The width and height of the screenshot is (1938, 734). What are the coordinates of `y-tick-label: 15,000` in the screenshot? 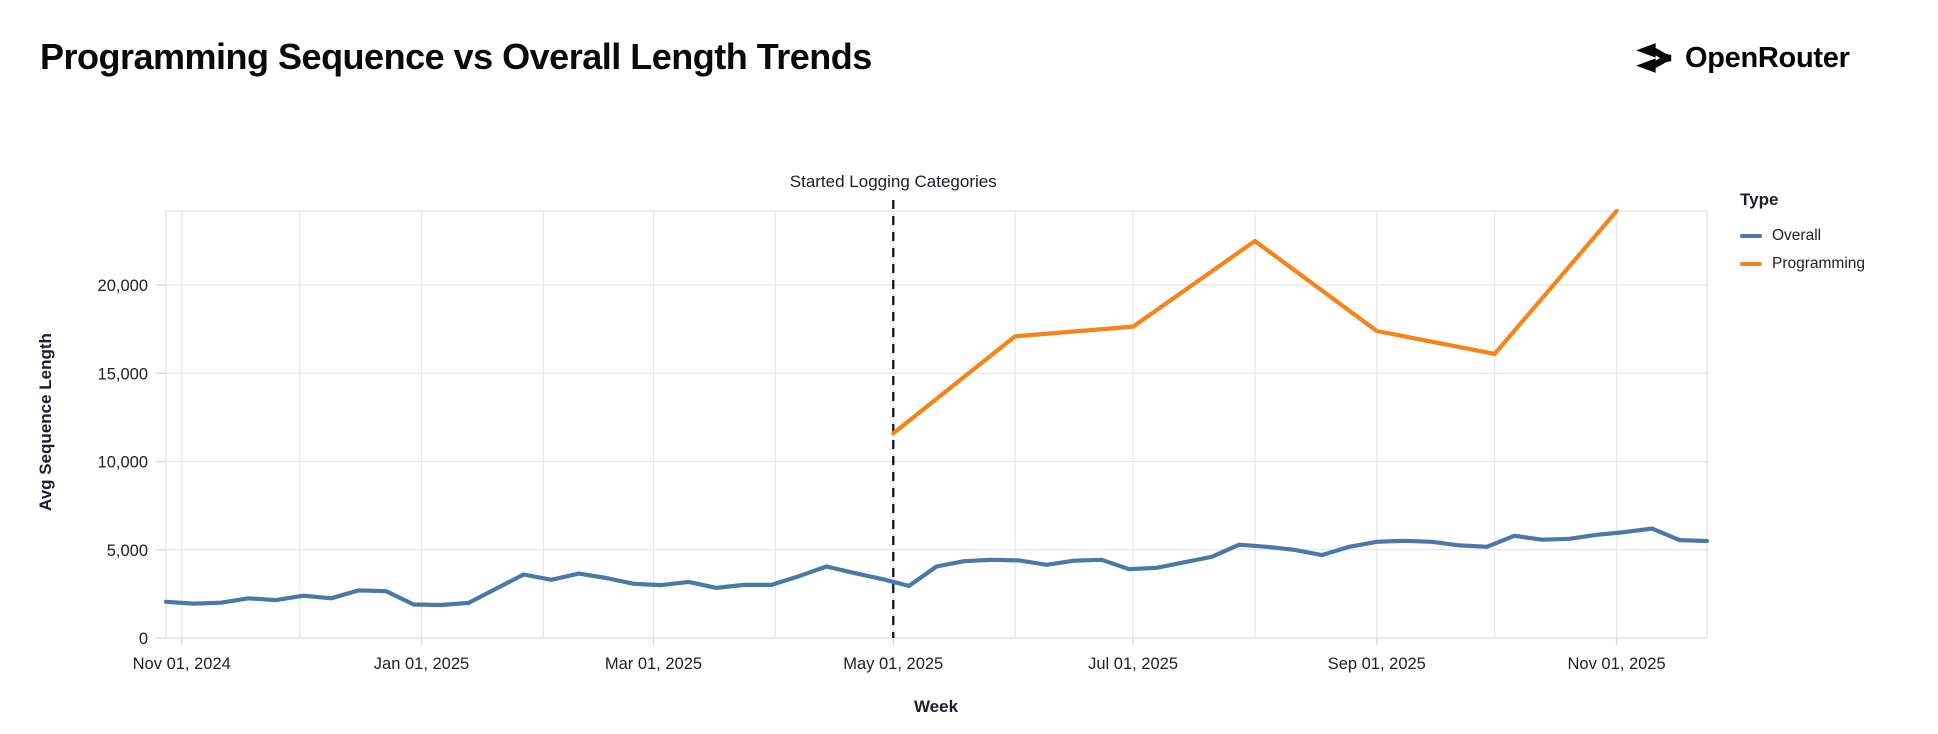 It's located at (123, 374).